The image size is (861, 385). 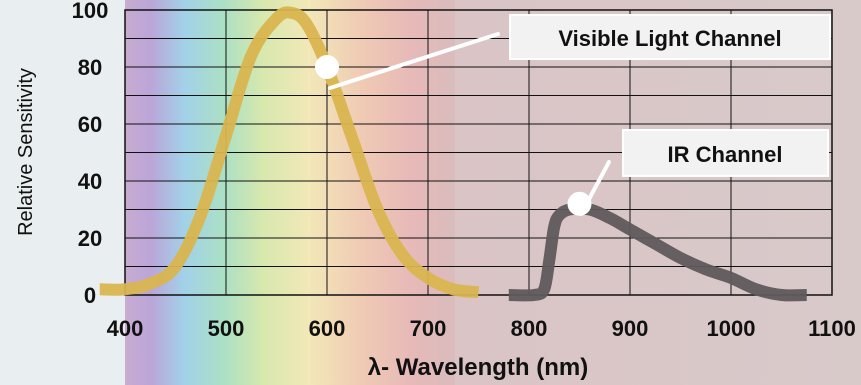 I want to click on visible-light-callout-leader-line, so click(x=414, y=61).